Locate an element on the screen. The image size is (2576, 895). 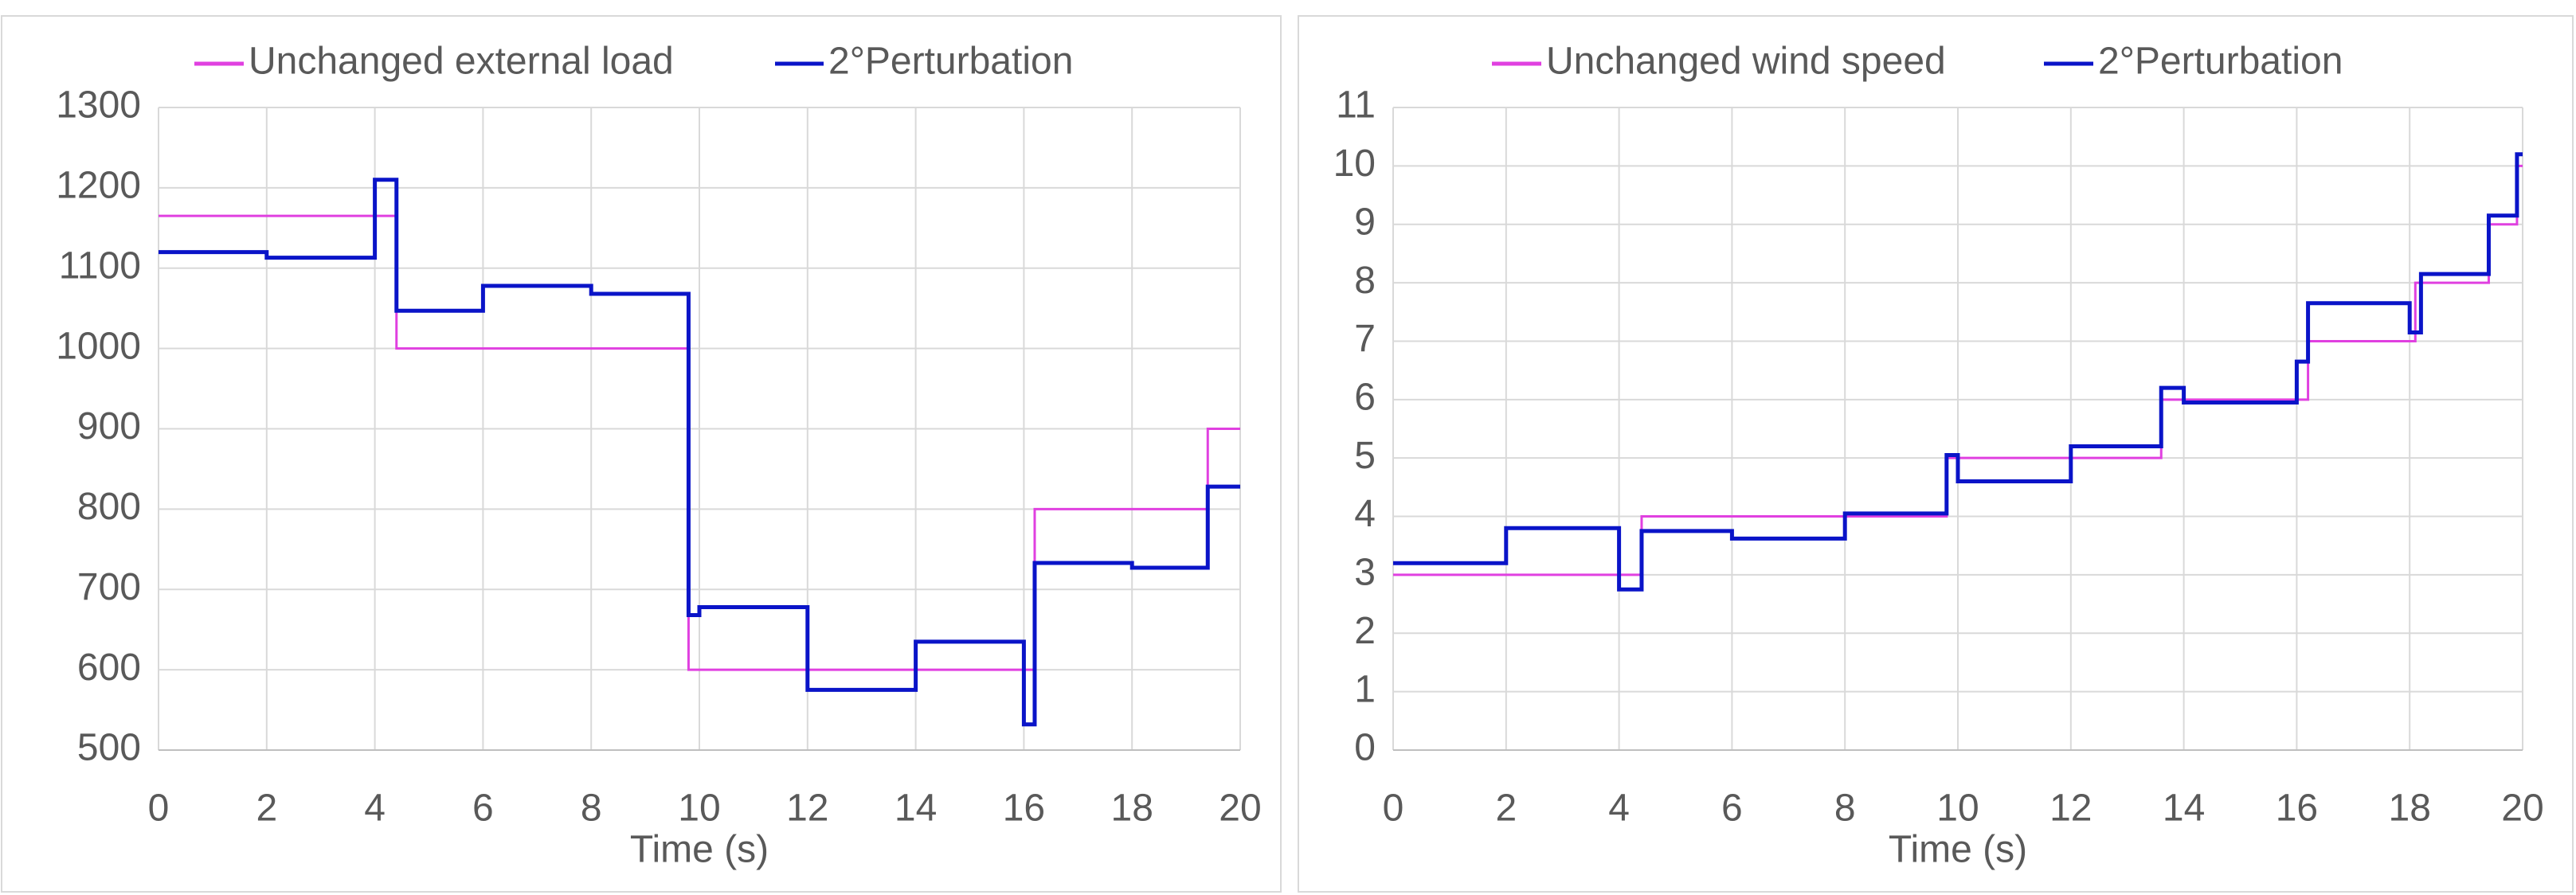
y-tick-label: 9 is located at coordinates (1365, 222).